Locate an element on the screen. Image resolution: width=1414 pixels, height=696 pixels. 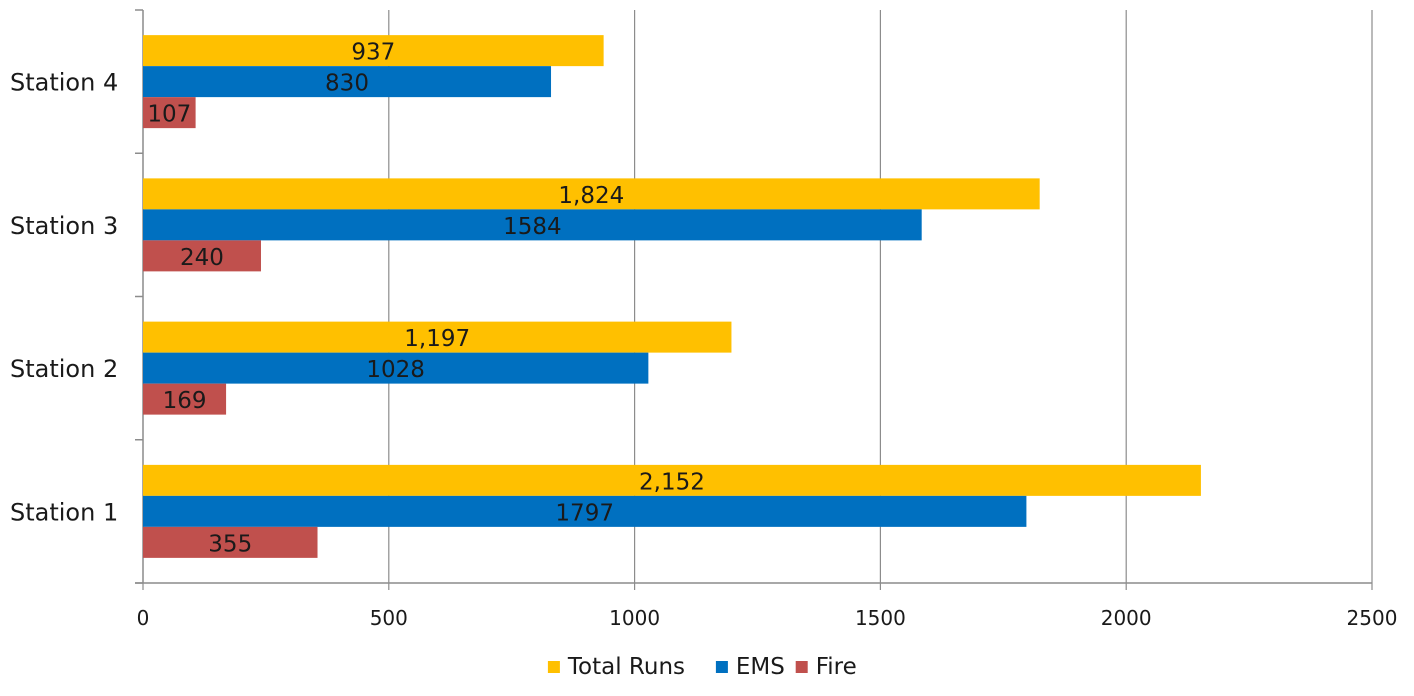
data-label-ems: 830 is located at coordinates (347, 84).